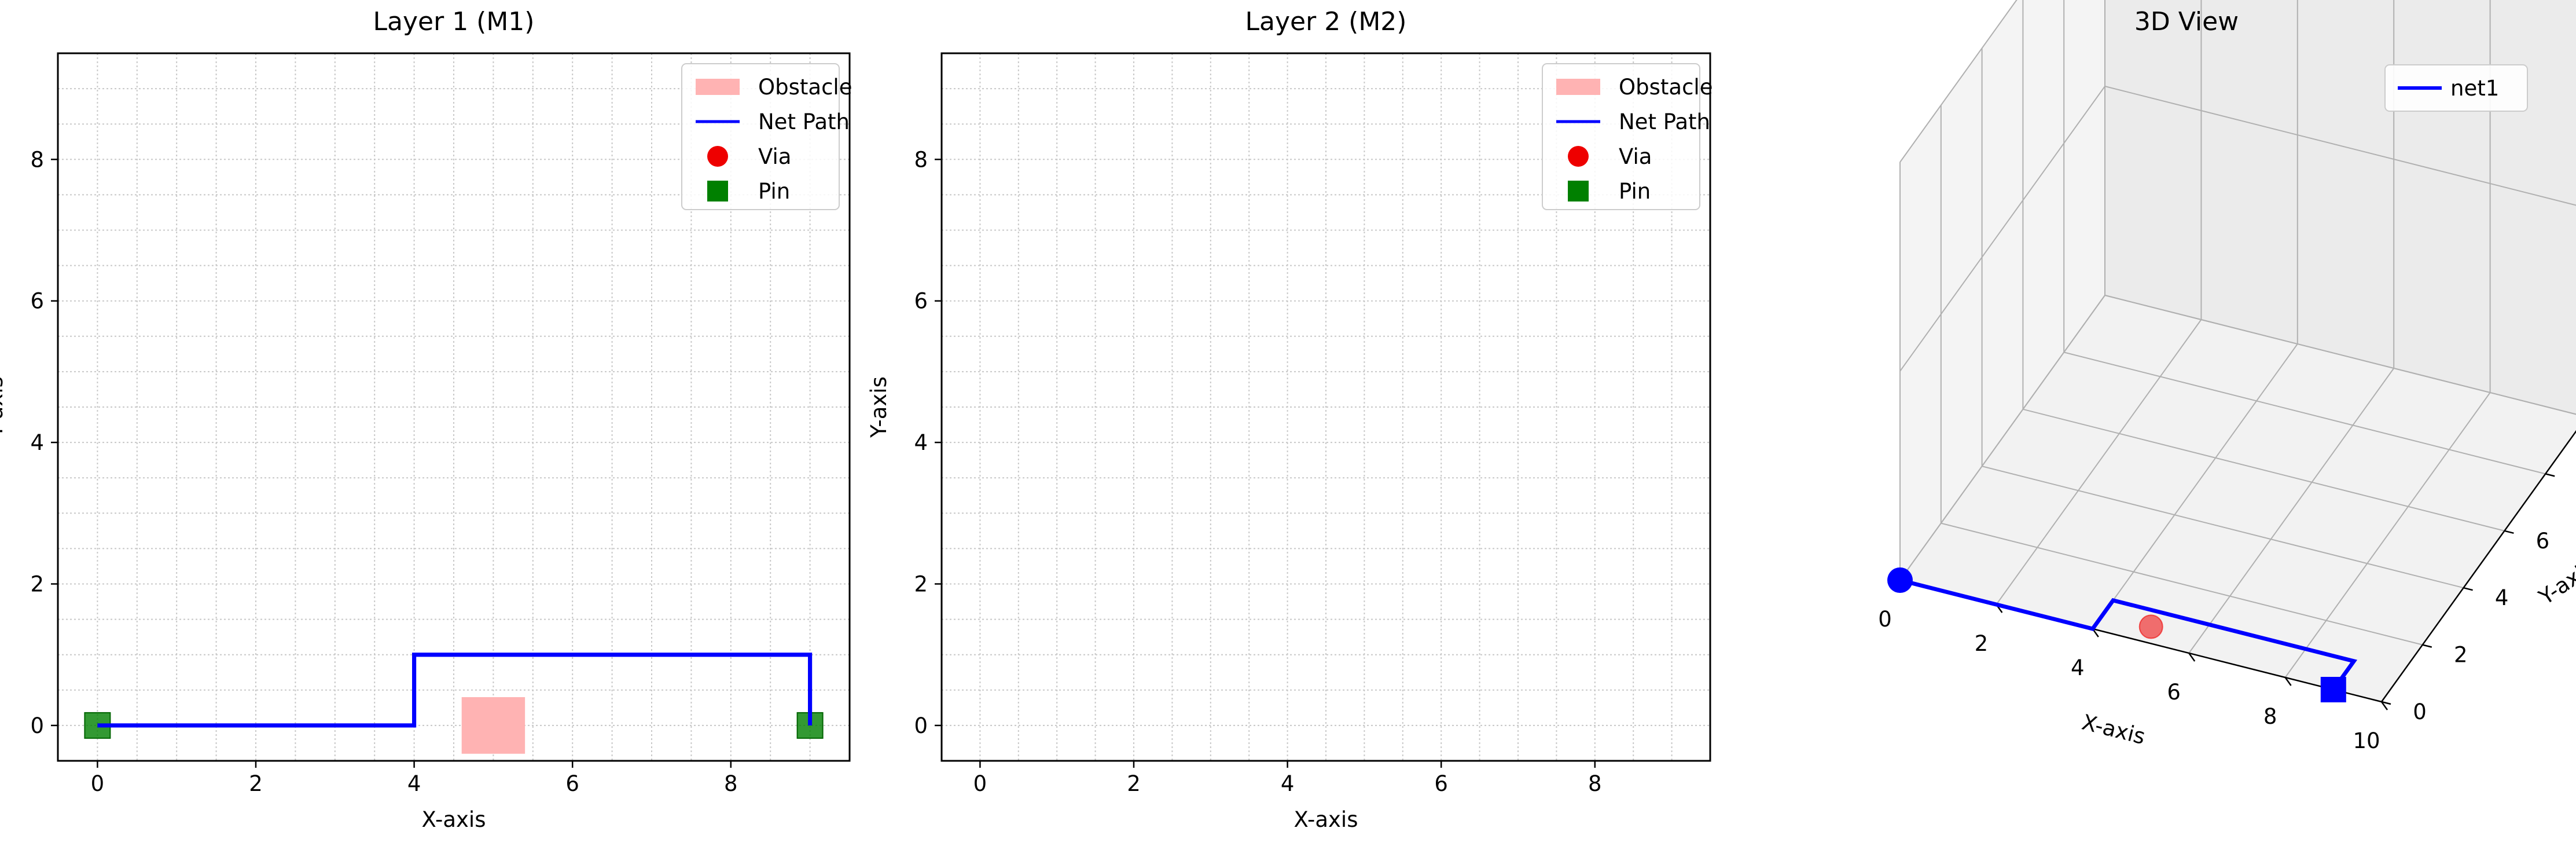 The image size is (2576, 850). Describe the element at coordinates (2366, 740) in the screenshot. I see `x-tick-label: 10` at that location.